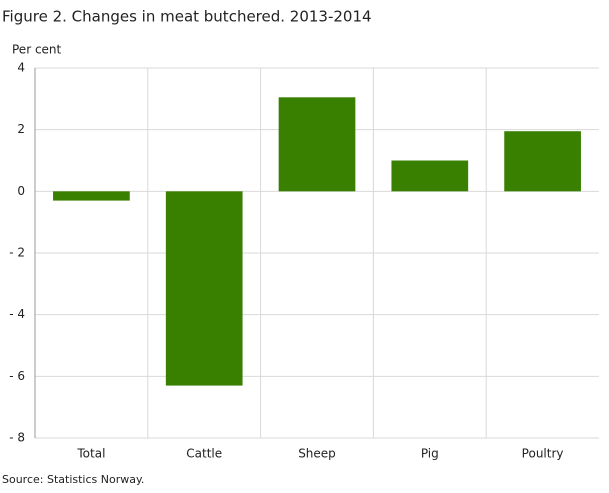 The image size is (609, 493). What do you see at coordinates (17, 253) in the screenshot?
I see `y-tick-label: - 2` at bounding box center [17, 253].